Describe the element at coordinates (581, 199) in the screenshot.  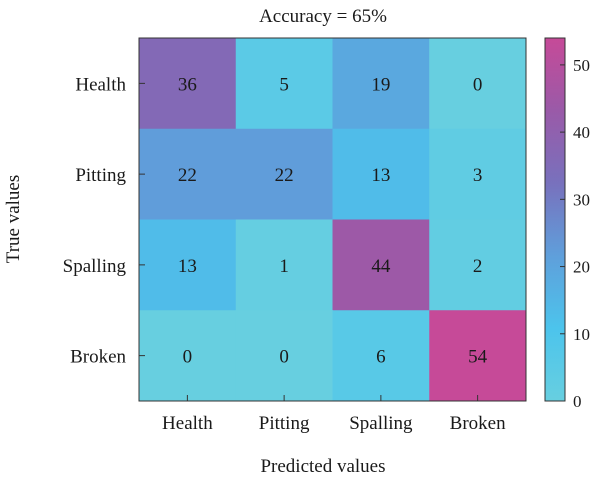
I see `colorbar-tick-label: 30` at that location.